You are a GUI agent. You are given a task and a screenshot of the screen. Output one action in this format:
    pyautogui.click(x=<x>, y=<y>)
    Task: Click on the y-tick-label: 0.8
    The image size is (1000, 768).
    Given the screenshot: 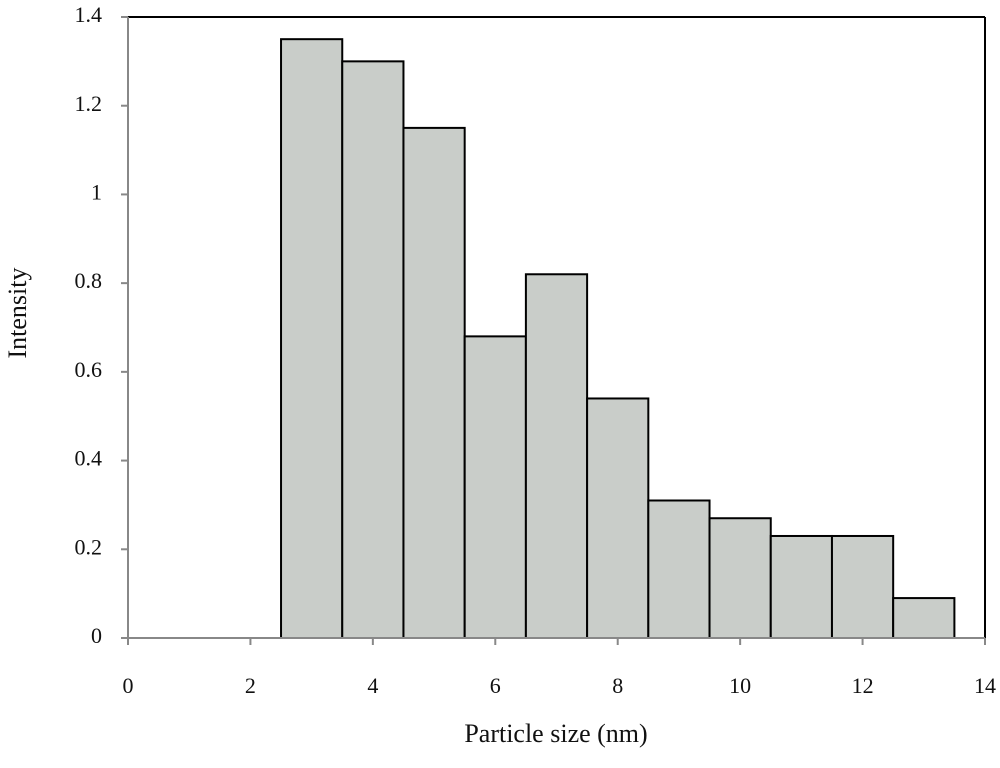 What is the action you would take?
    pyautogui.click(x=89, y=280)
    